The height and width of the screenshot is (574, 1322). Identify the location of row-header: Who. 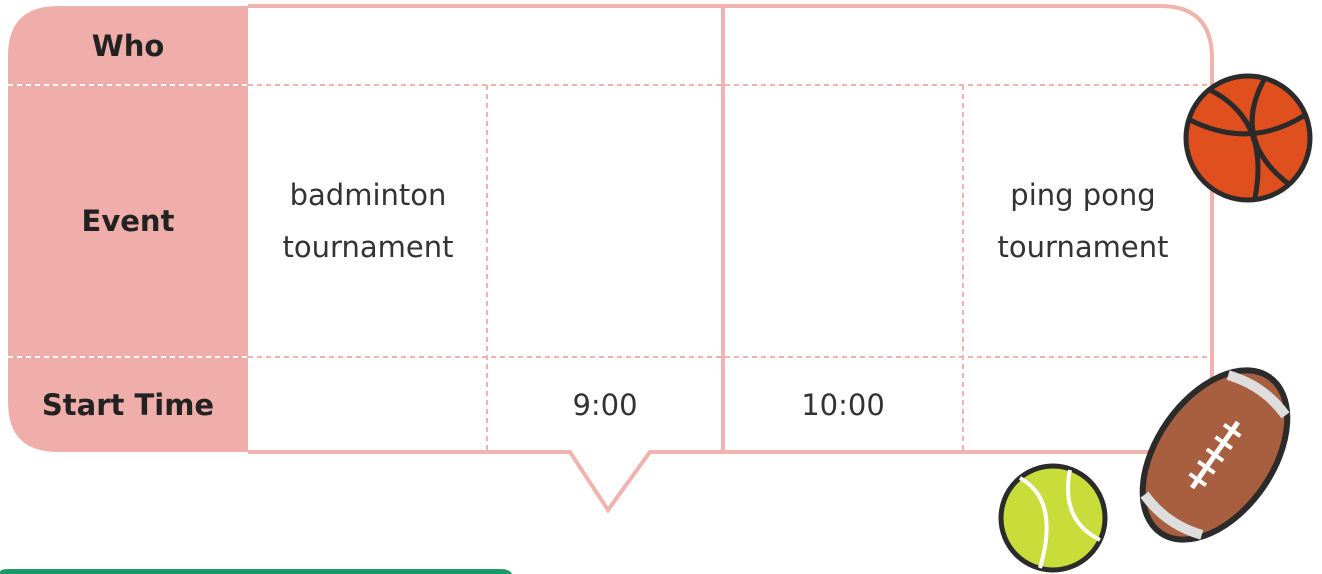
(128, 45).